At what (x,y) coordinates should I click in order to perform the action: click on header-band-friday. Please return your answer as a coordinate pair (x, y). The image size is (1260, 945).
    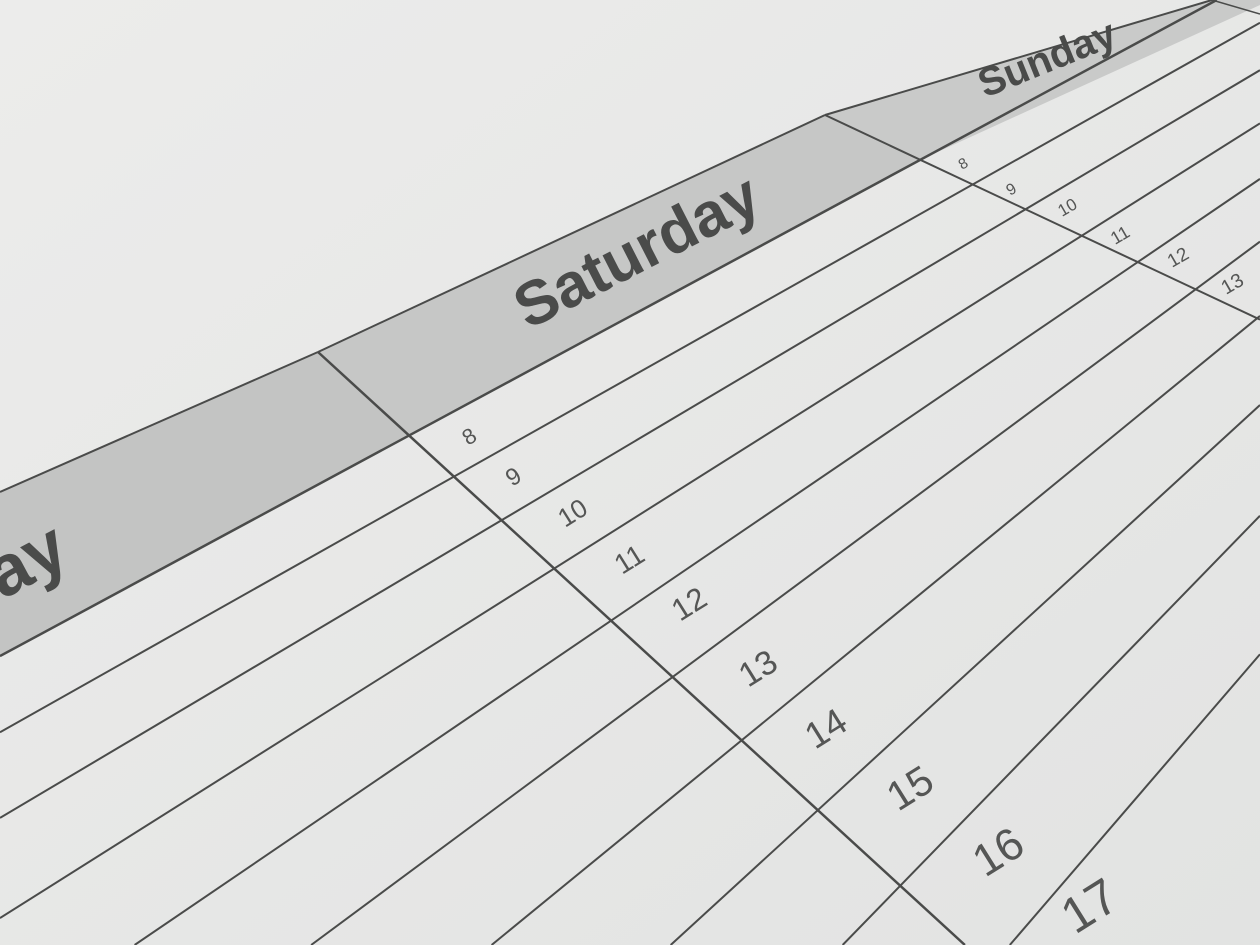
    Looking at the image, I should click on (205, 503).